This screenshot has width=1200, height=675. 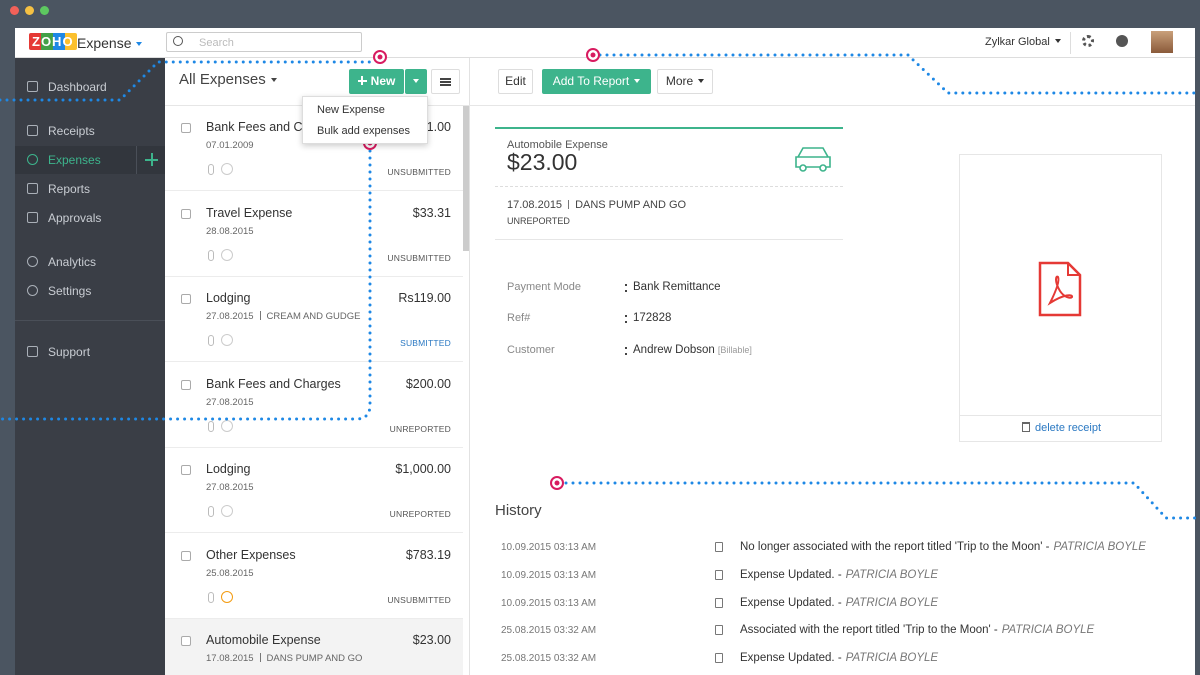 What do you see at coordinates (263, 640) in the screenshot?
I see `expense-title: Automobile Expense` at bounding box center [263, 640].